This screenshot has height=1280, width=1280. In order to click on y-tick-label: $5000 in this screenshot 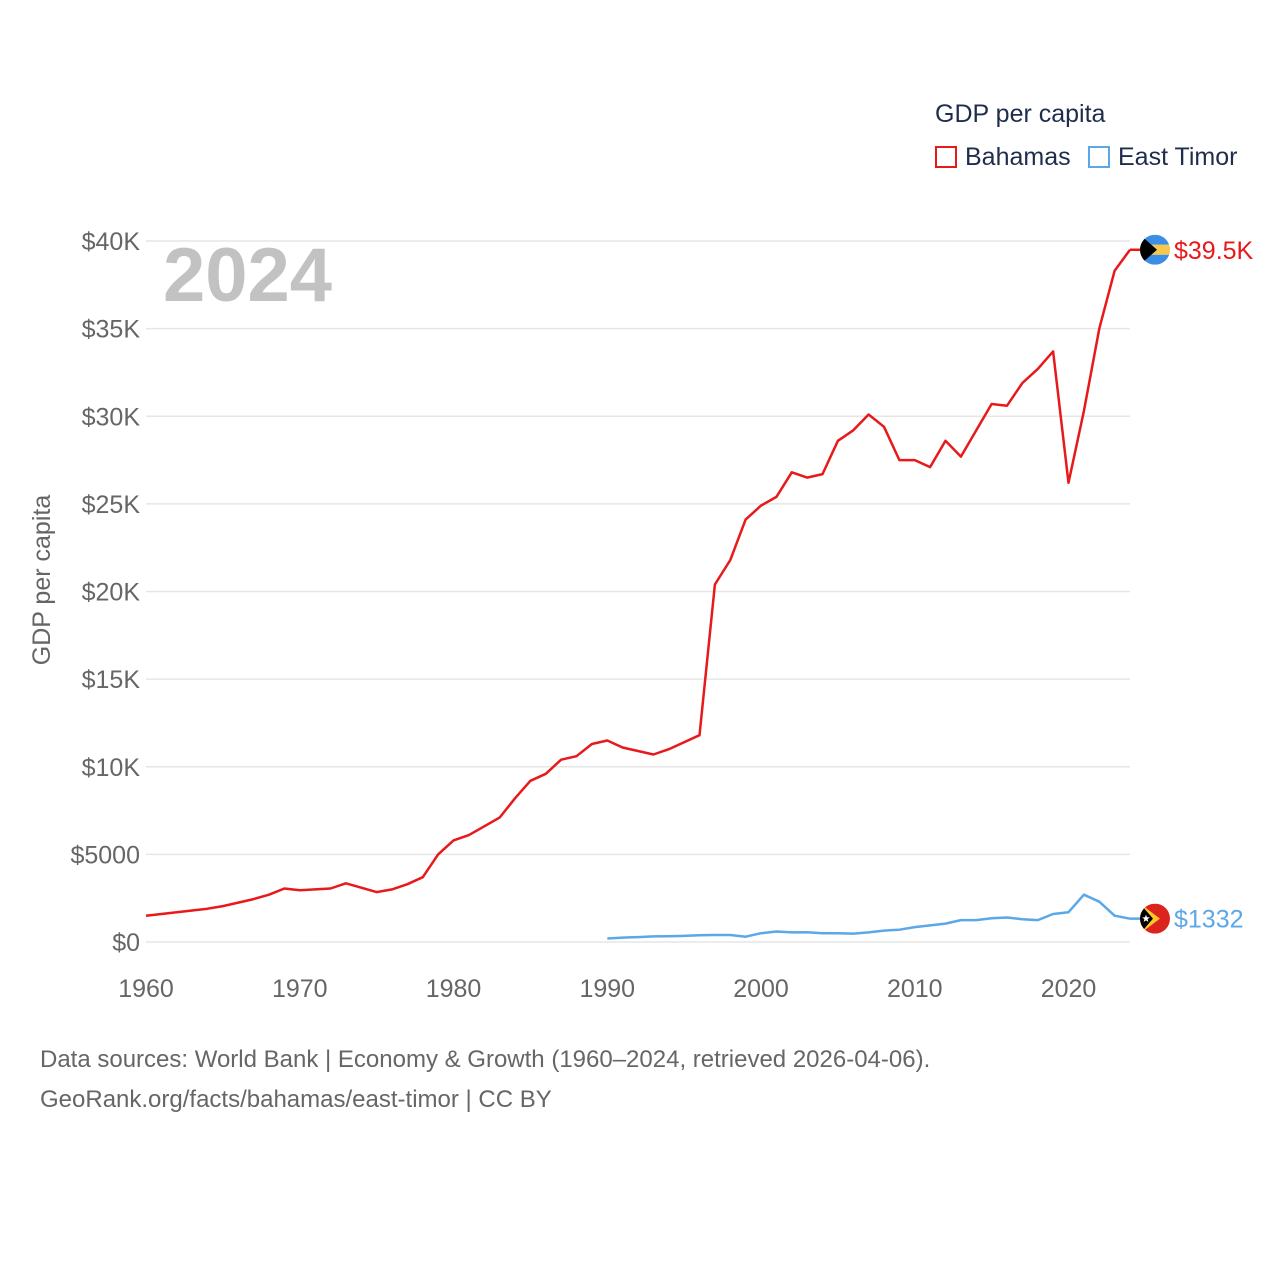, I will do `click(105, 855)`.